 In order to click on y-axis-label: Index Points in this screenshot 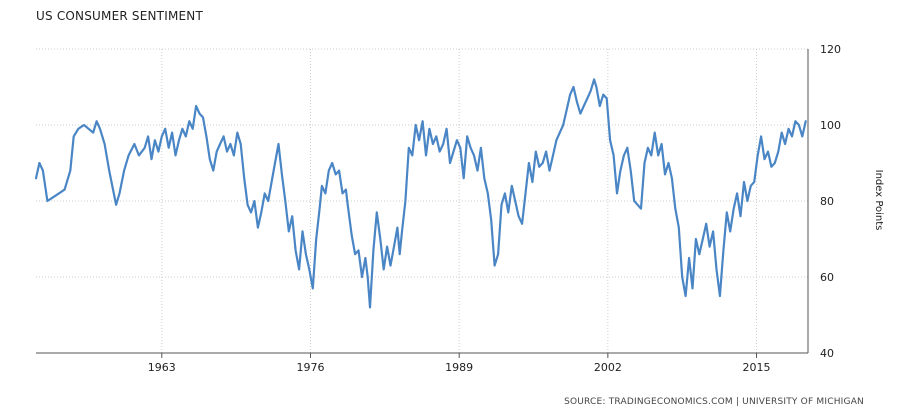, I will do `click(878, 200)`.